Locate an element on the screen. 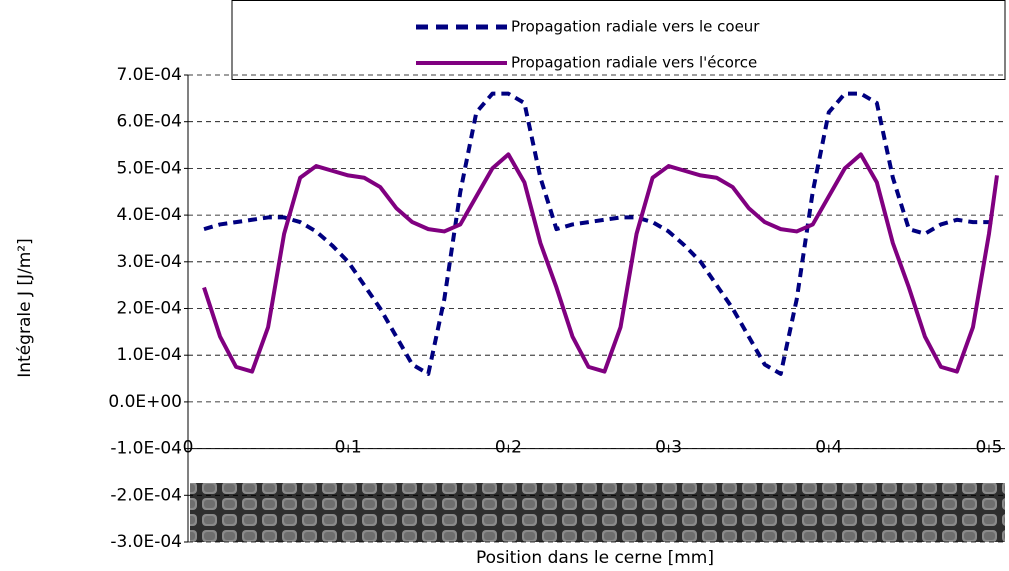 Image resolution: width=1009 pixels, height=571 pixels. x-tick-label: 0 is located at coordinates (188, 448).